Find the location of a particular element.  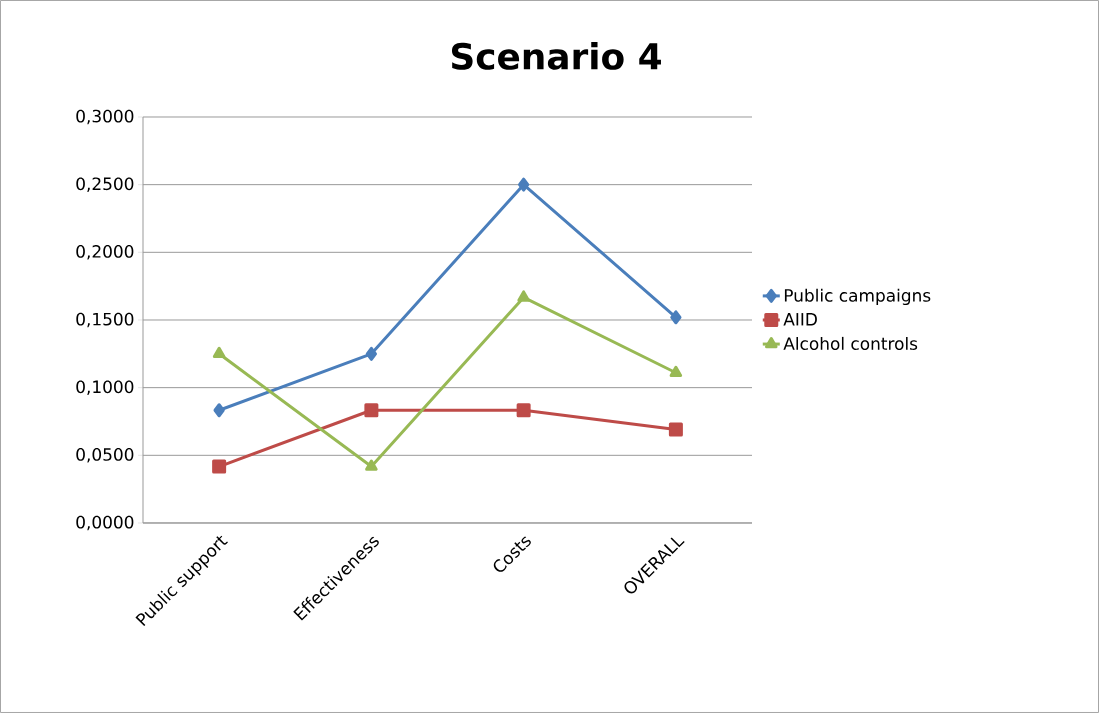

chart-title: Scenario 4 is located at coordinates (556, 56).